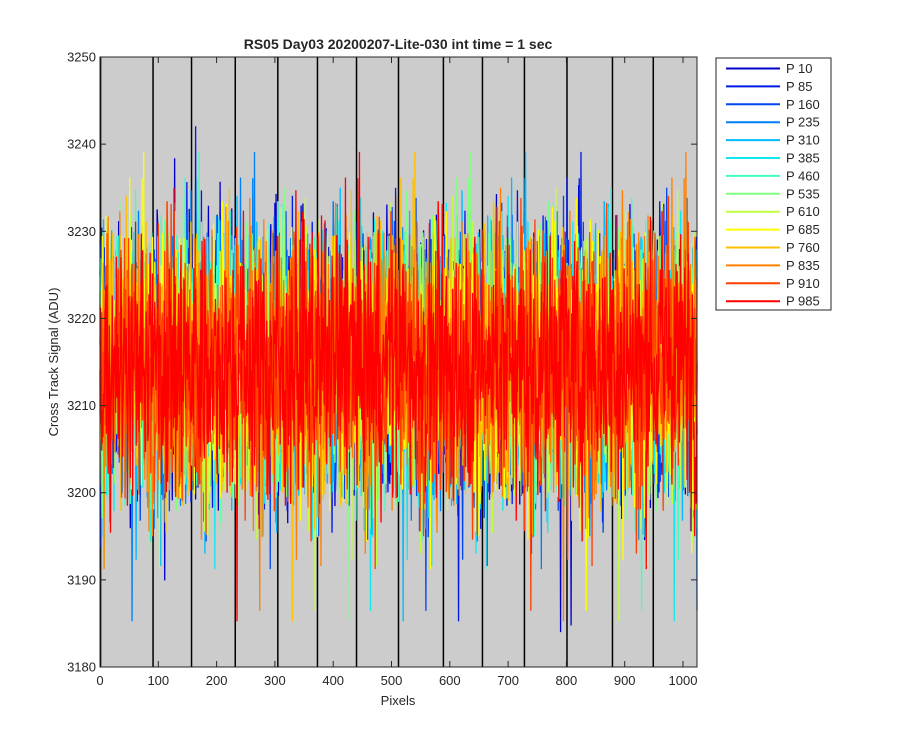 The image size is (900, 750). Describe the element at coordinates (803, 122) in the screenshot. I see `legend-label: P 235` at that location.